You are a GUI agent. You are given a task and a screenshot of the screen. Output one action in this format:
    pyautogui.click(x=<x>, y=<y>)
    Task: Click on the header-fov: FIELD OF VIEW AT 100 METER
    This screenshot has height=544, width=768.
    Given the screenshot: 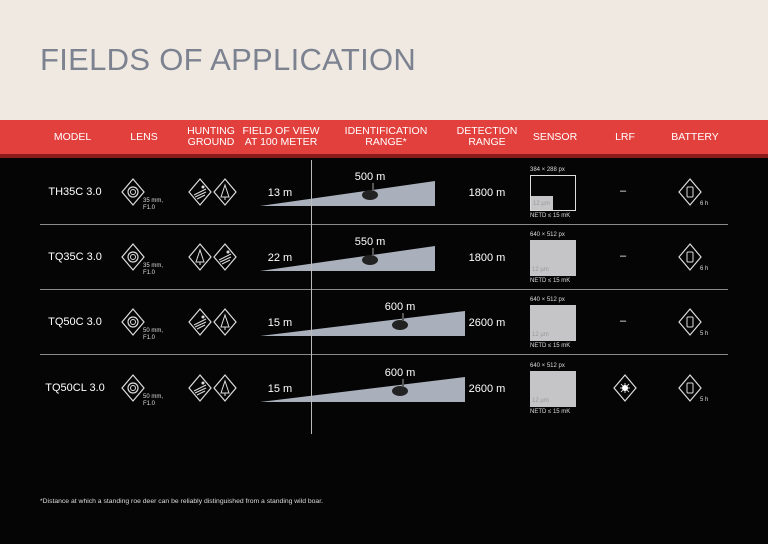 What is the action you would take?
    pyautogui.click(x=281, y=136)
    